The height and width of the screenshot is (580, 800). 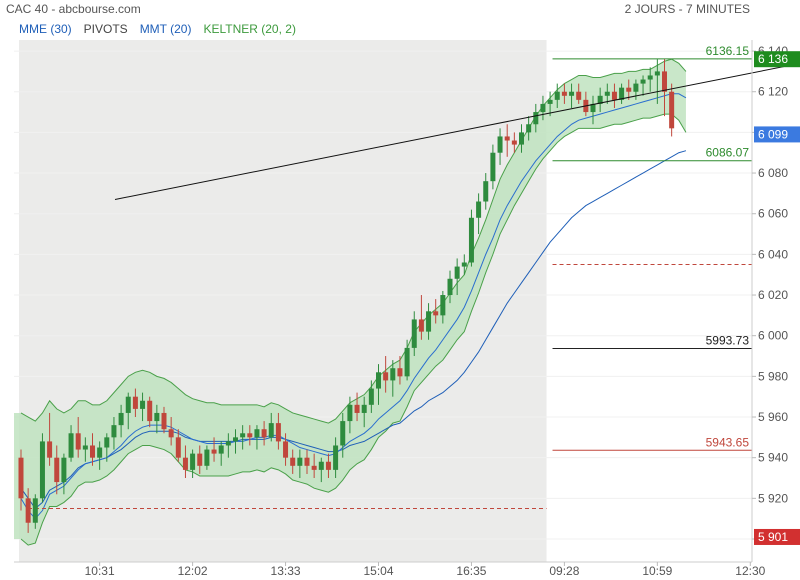 What do you see at coordinates (105, 29) in the screenshot?
I see `legend-pivots: PIVOTS` at bounding box center [105, 29].